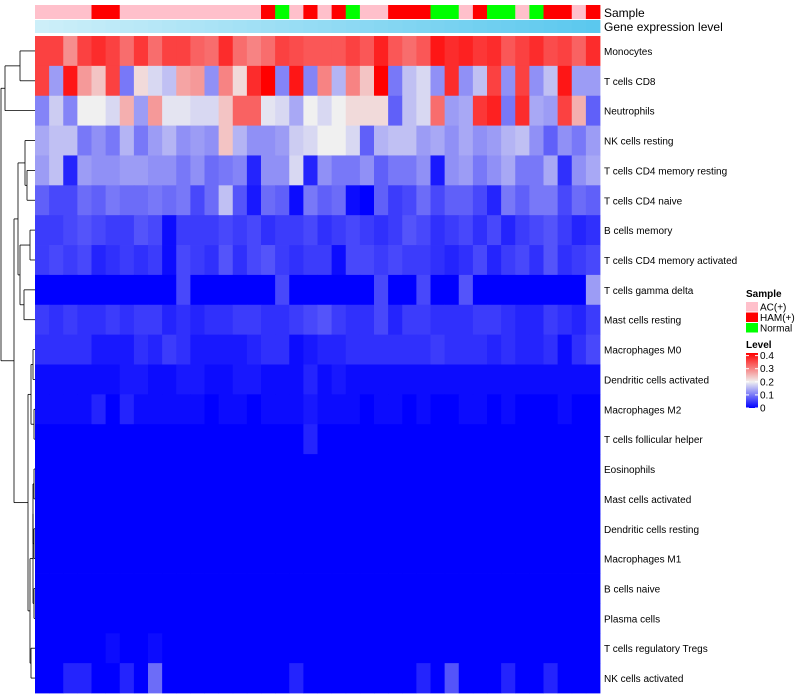  Describe the element at coordinates (643, 560) in the screenshot. I see `row-label: Macrophages M1` at that location.